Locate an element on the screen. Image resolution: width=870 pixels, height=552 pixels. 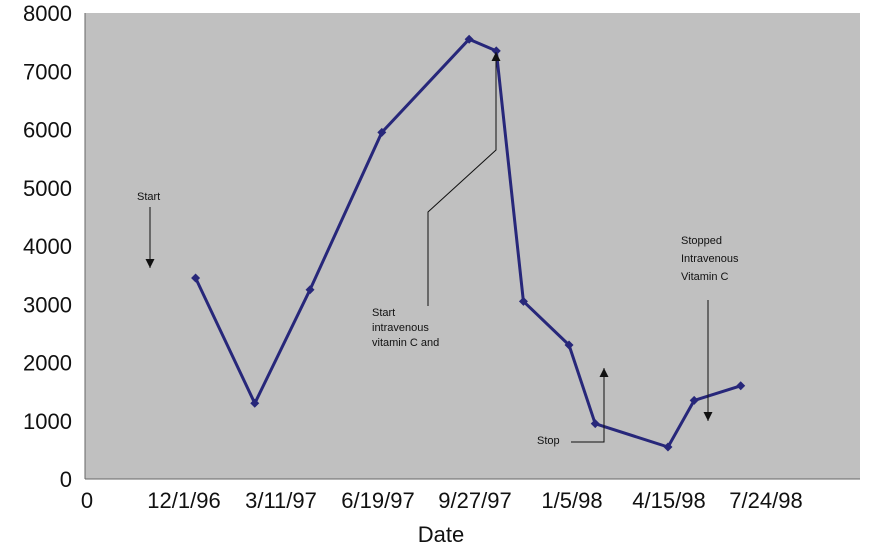
y-tick-label: 1000 is located at coordinates (47, 421).